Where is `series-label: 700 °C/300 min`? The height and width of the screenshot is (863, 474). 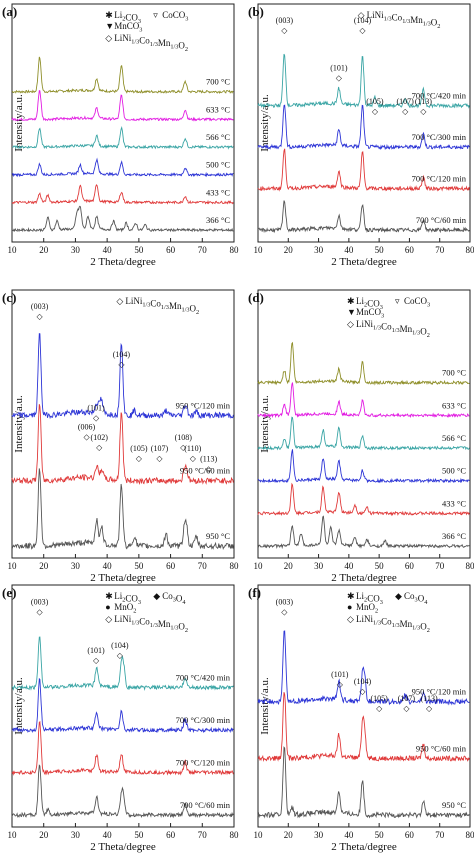 series-label: 700 °C/300 min is located at coordinates (203, 720).